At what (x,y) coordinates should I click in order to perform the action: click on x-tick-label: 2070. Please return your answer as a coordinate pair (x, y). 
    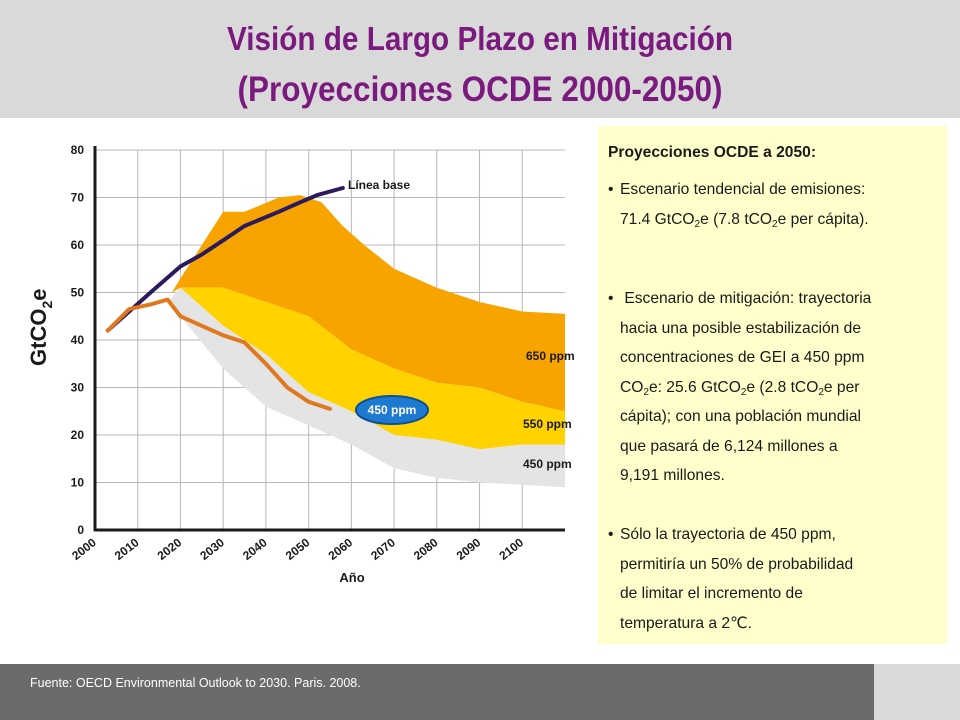
    Looking at the image, I should click on (383, 549).